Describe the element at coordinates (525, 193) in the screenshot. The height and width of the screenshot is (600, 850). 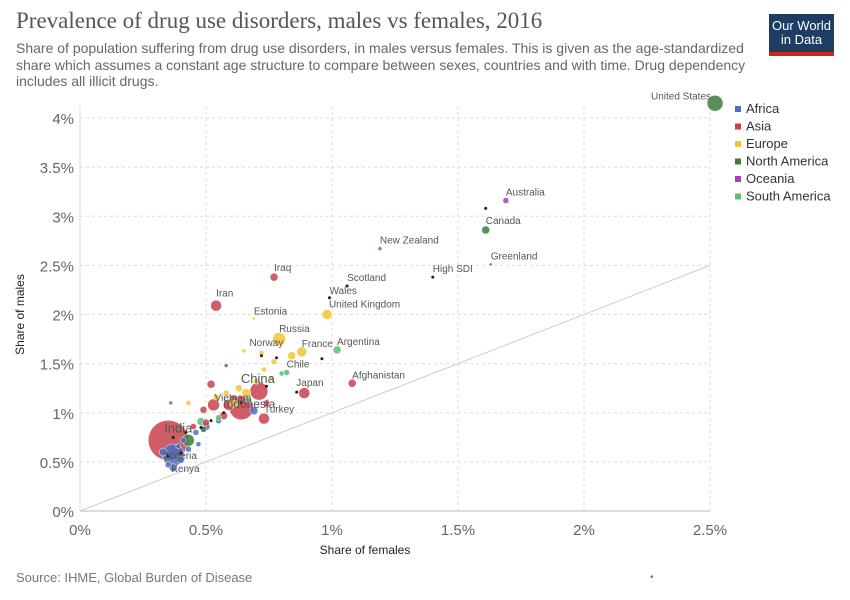
I see `point-label: Australia` at that location.